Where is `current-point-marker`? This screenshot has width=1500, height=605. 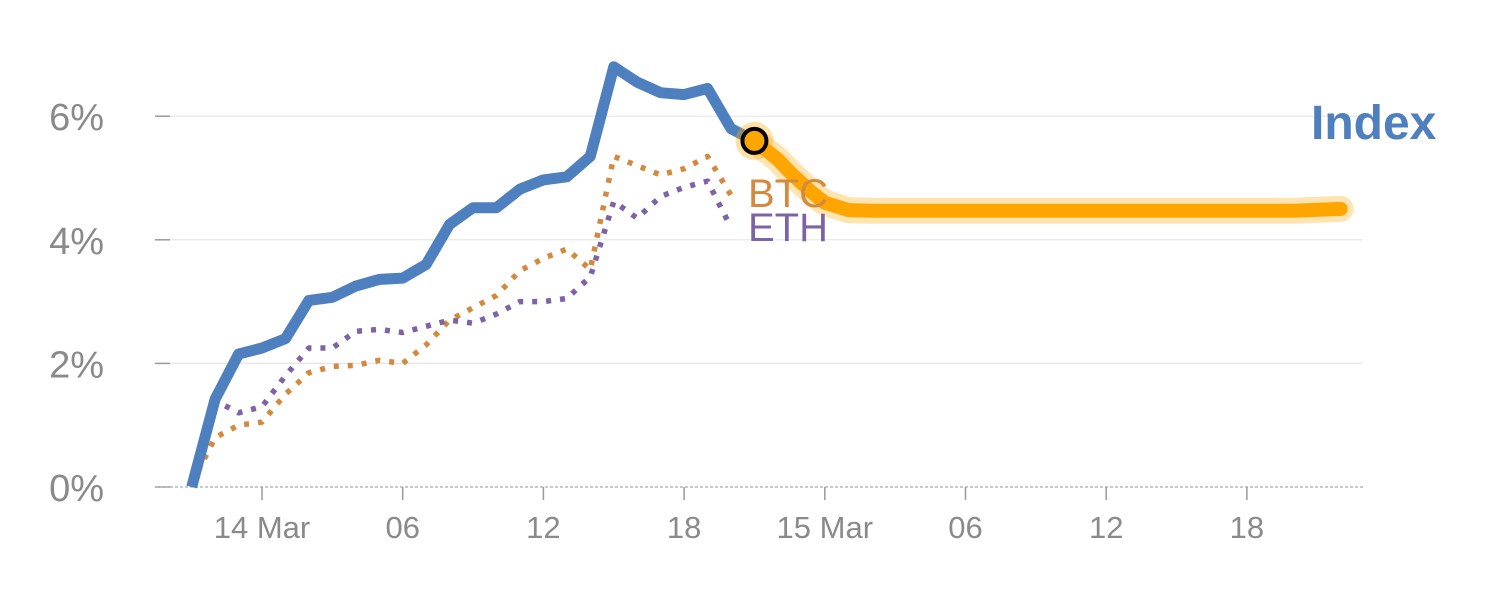 current-point-marker is located at coordinates (754, 140).